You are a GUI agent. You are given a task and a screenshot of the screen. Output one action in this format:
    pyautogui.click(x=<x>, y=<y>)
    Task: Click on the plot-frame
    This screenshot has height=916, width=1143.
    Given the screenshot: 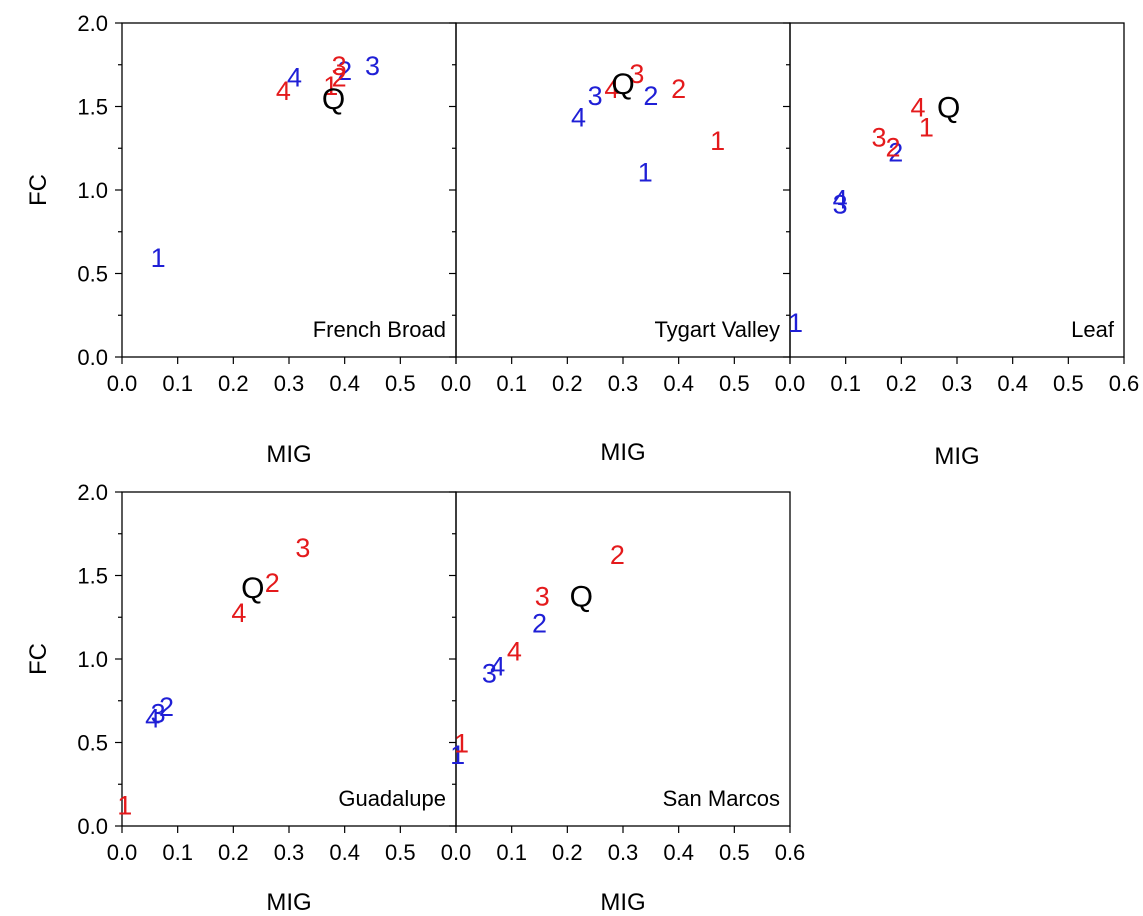 What is the action you would take?
    pyautogui.click(x=289, y=659)
    